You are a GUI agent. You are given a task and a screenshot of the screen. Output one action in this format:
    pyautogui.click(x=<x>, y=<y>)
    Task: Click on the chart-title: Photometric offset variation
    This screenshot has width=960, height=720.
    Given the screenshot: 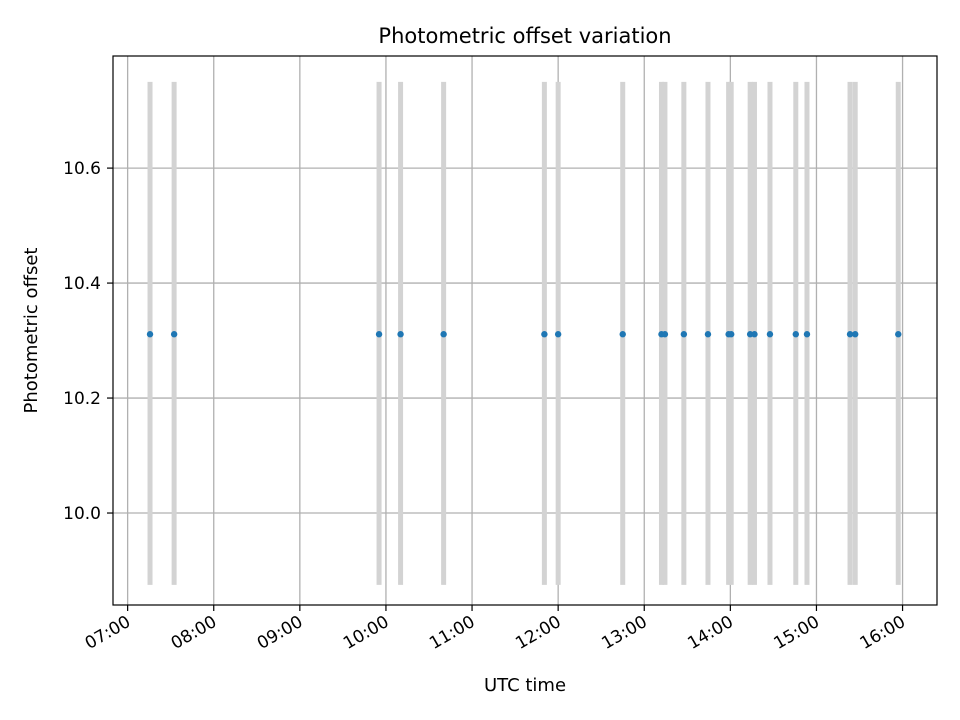 What is the action you would take?
    pyautogui.click(x=524, y=36)
    